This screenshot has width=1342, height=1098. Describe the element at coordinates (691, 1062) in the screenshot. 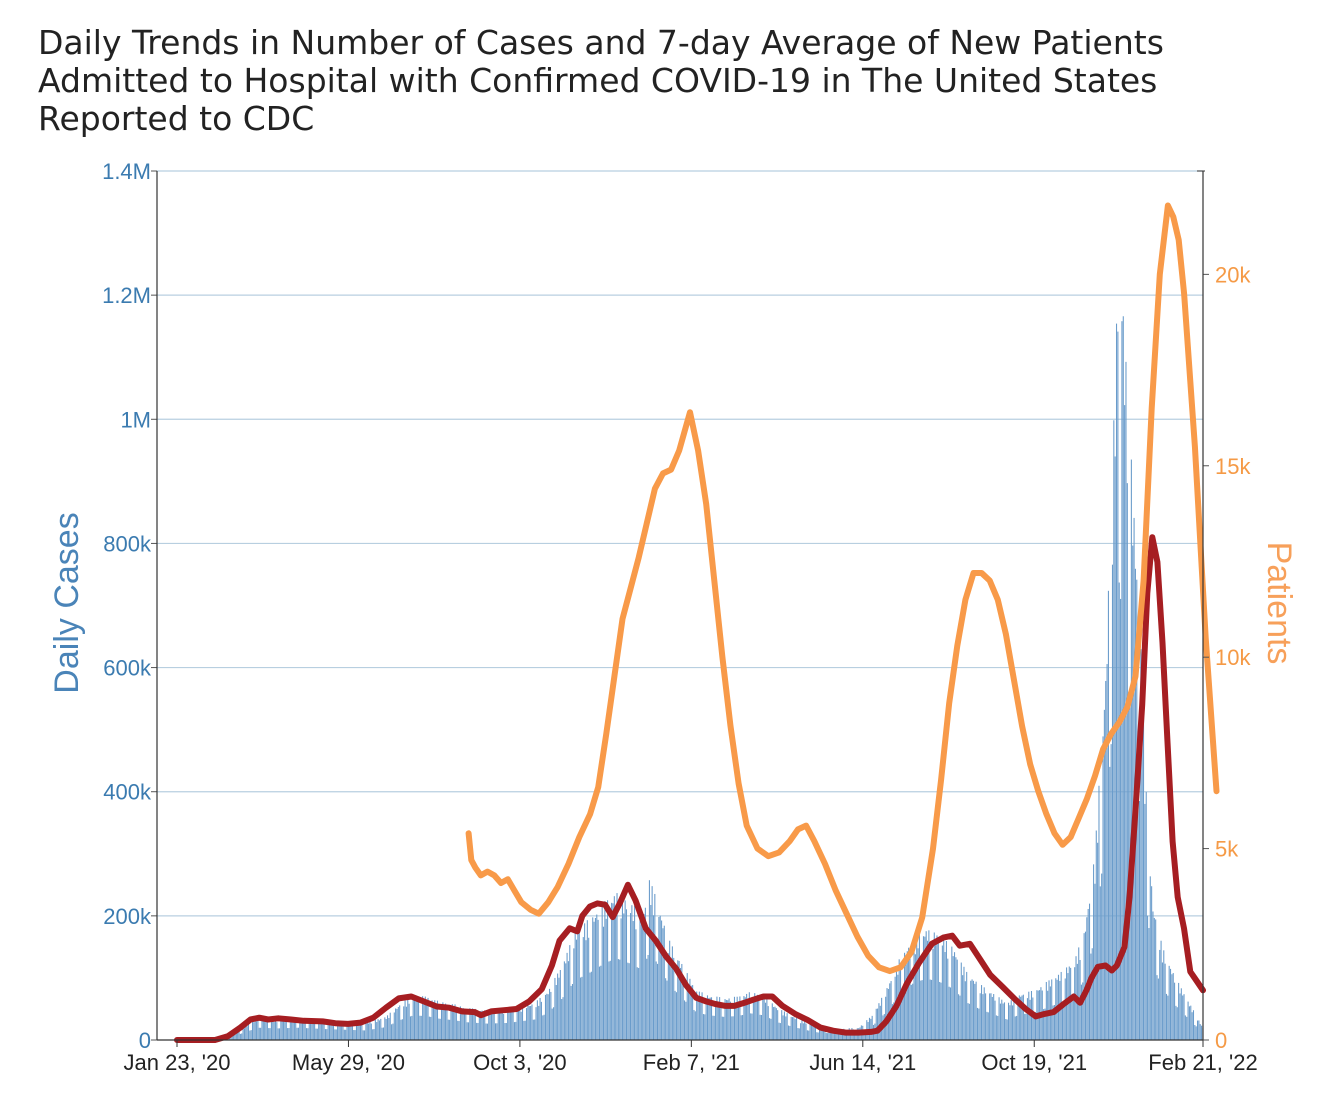

I see `x-tick-label: Feb 7, '21` at that location.